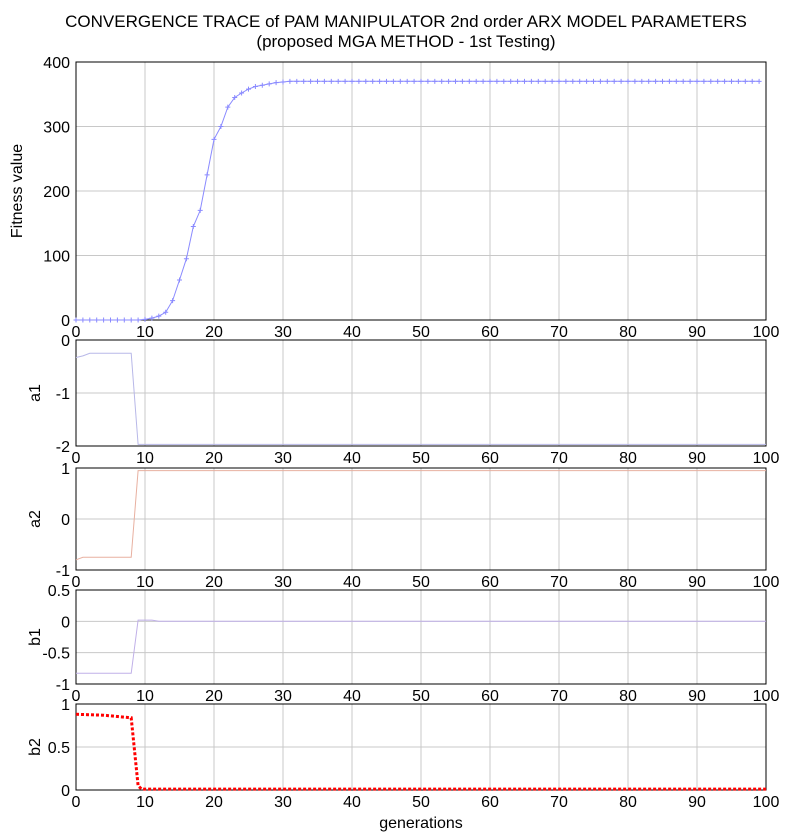 This screenshot has height=832, width=812. Describe the element at coordinates (352, 802) in the screenshot. I see `b2-xtick-label: 40` at that location.